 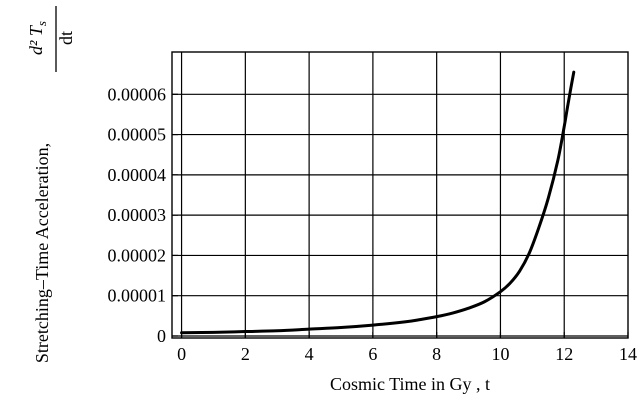 What do you see at coordinates (309, 354) in the screenshot?
I see `x-tick-label: 4` at bounding box center [309, 354].